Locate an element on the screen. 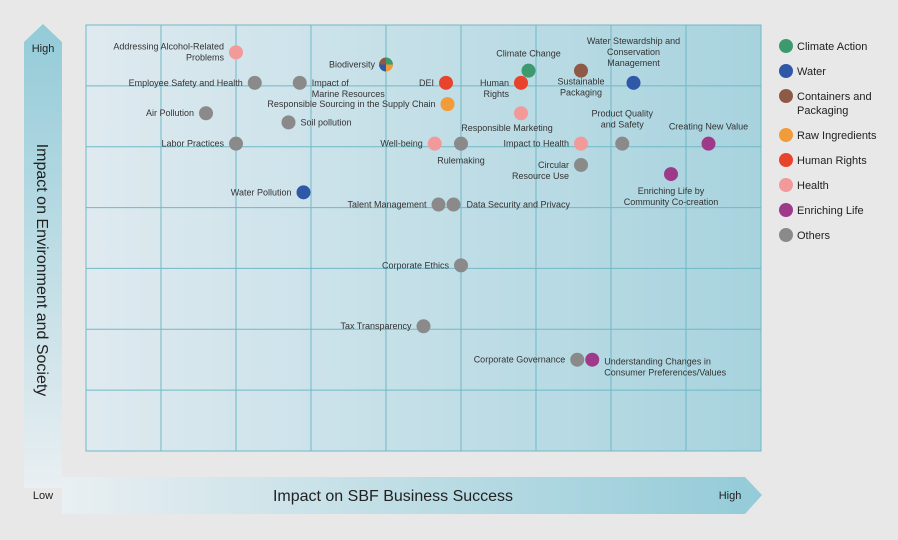 The height and width of the screenshot is (540, 898). legend-item-climate-action: Climate Action is located at coordinates (823, 46).